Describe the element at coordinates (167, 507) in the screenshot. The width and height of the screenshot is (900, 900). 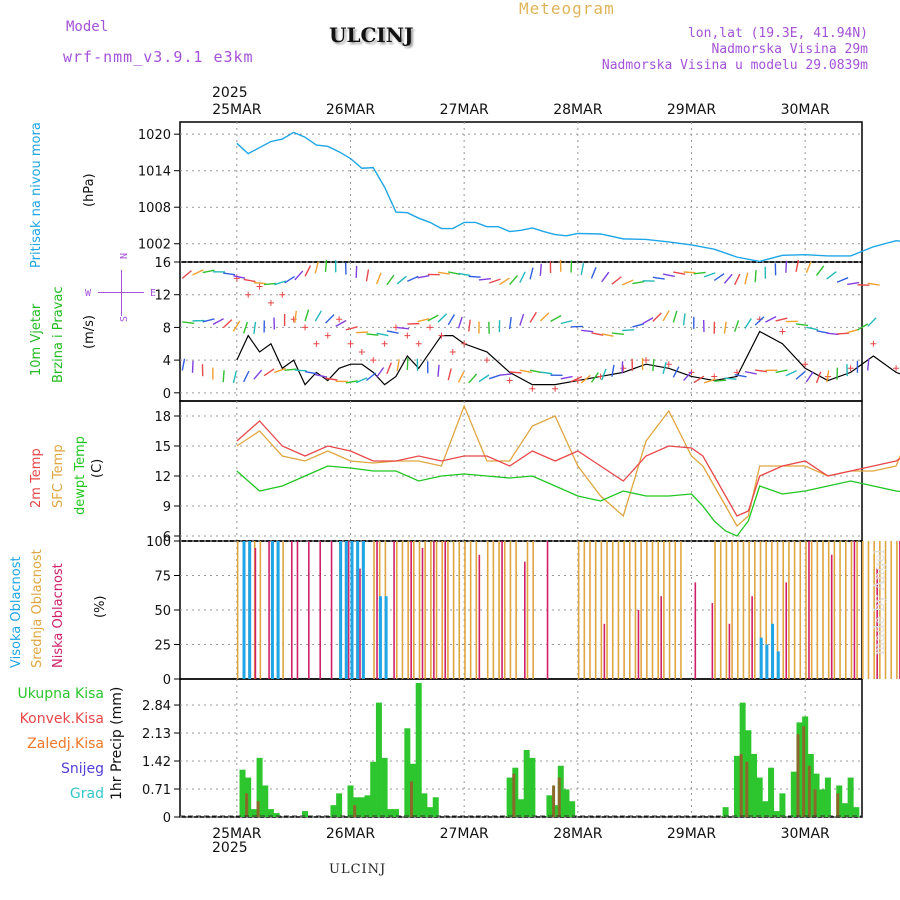
I see `y-tick-label: 9` at that location.